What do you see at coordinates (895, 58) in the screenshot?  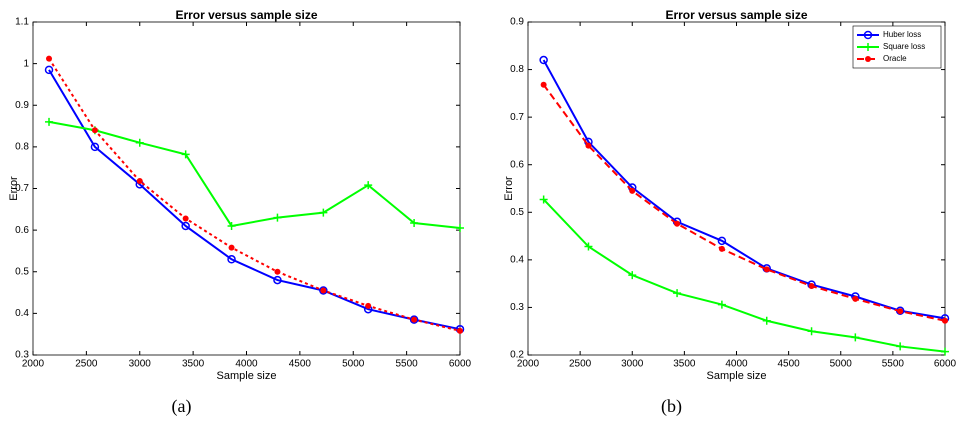 I see `legend-label: Oracle` at bounding box center [895, 58].